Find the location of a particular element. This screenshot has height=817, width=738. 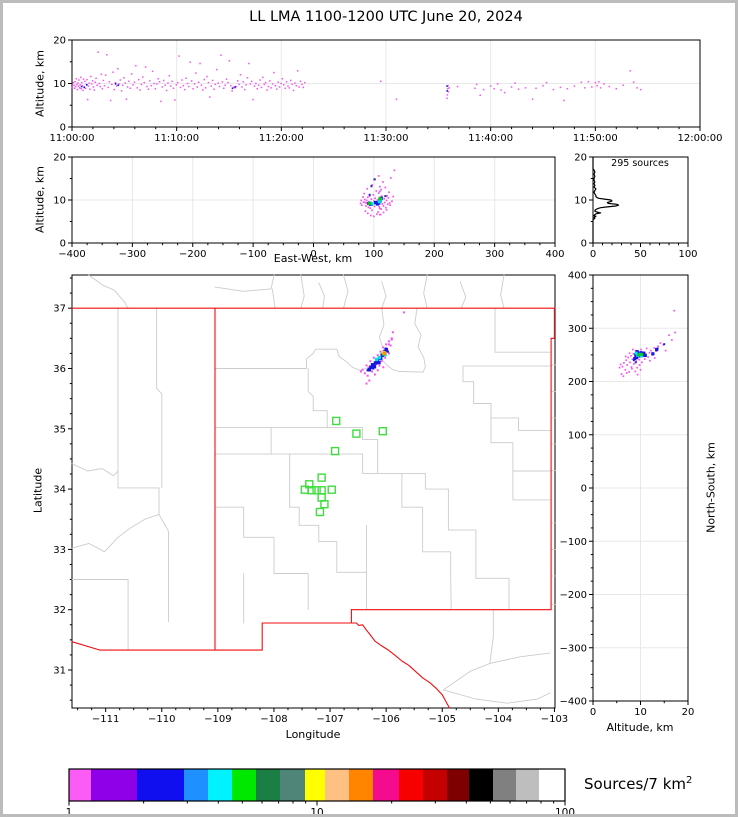

svg-text: −110 is located at coordinates (161, 719).